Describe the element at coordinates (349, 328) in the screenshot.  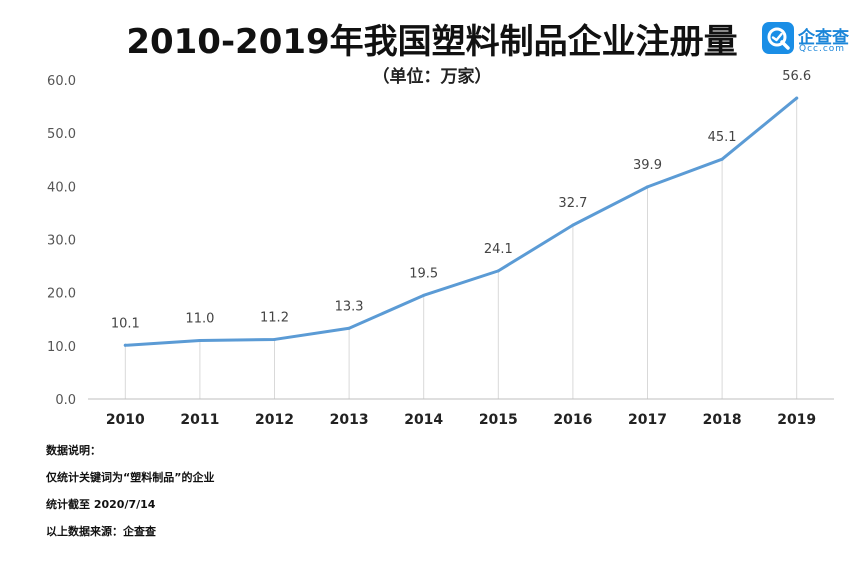
I see `data-point-2013` at that location.